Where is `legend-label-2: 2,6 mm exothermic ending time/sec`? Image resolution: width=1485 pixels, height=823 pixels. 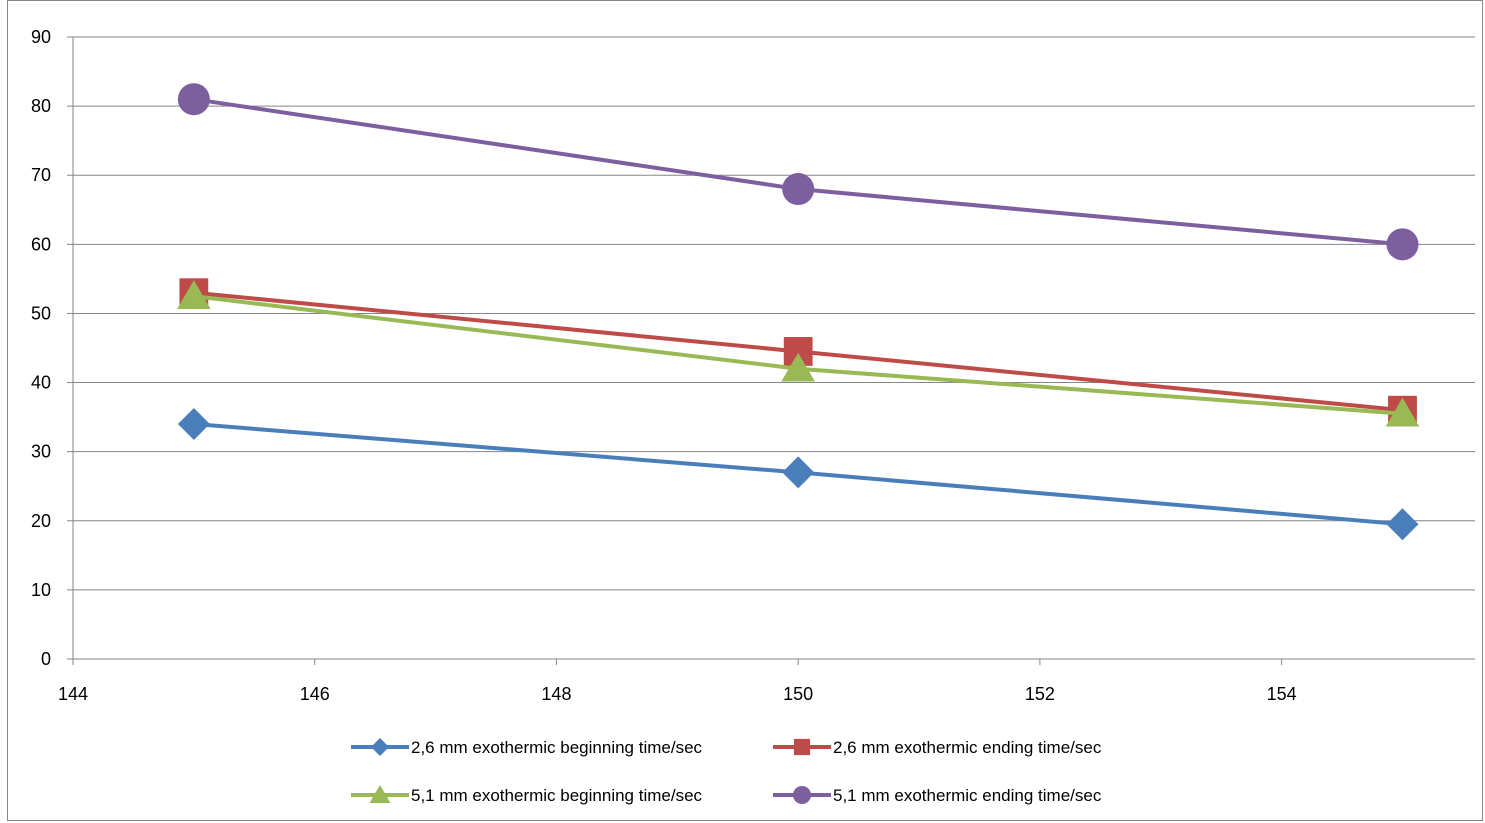 legend-label-2: 2,6 mm exothermic ending time/sec is located at coordinates (967, 747).